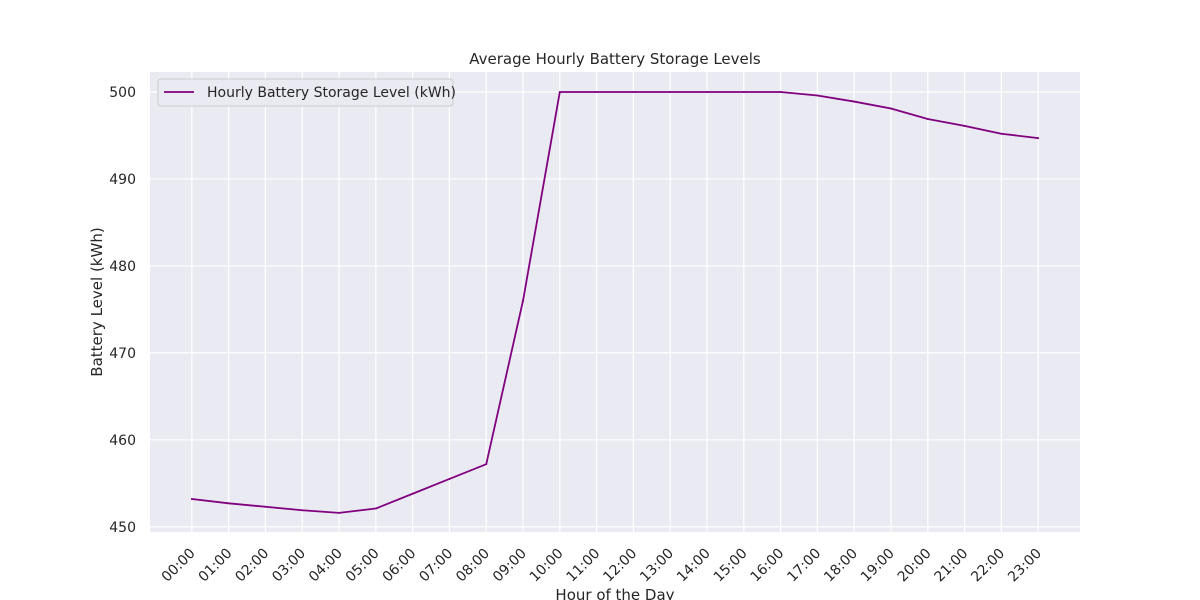 This screenshot has height=600, width=1200. What do you see at coordinates (216, 566) in the screenshot?
I see `x-tick-label: 01:00` at bounding box center [216, 566].